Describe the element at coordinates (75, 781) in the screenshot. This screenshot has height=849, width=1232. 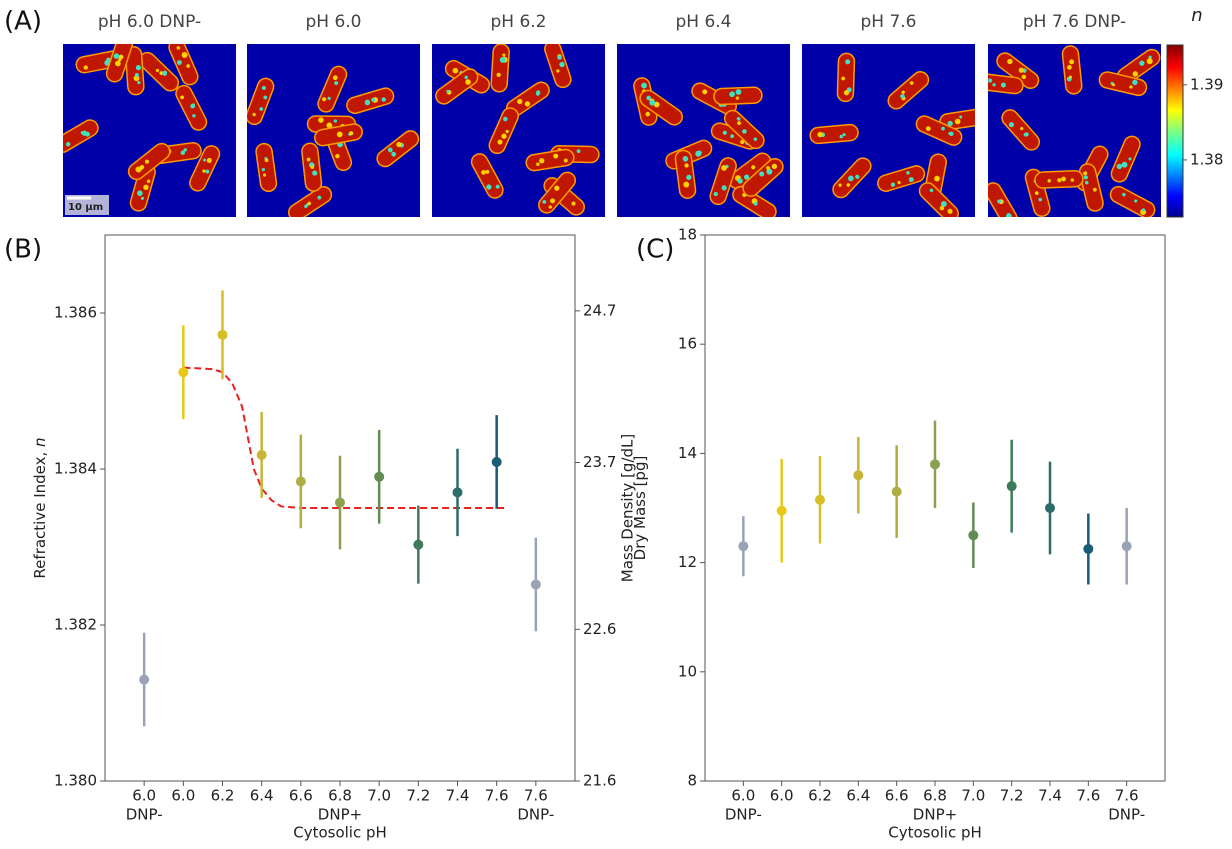
I see `y-tick-label: 1.380` at that location.